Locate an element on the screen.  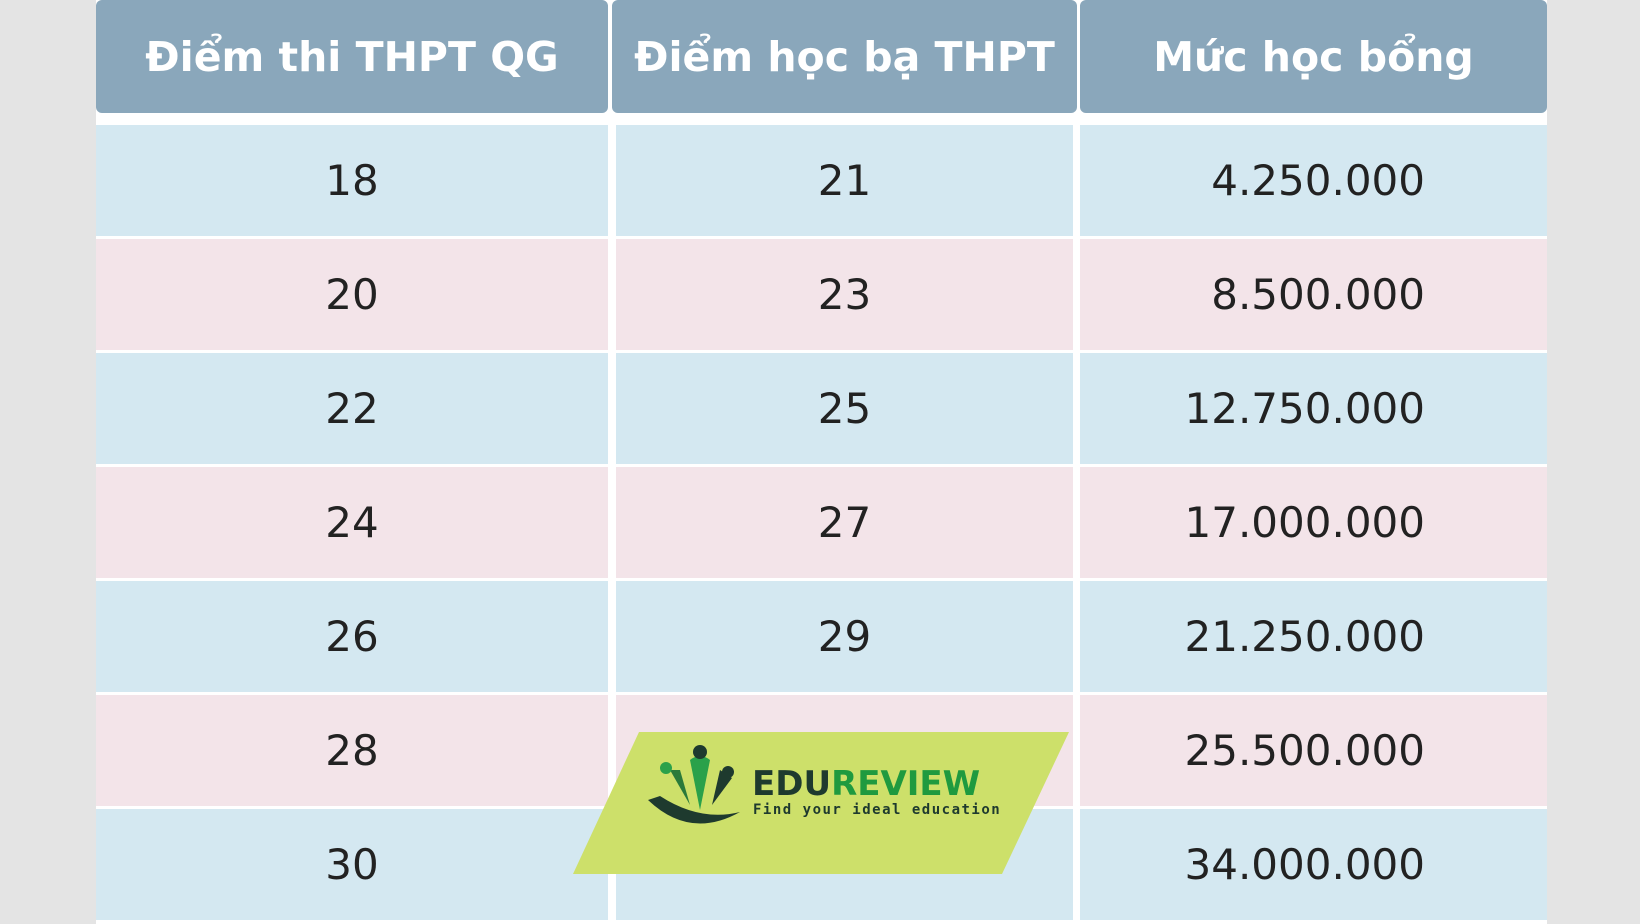
header-cell: Điểm thi THPT QG is located at coordinates (352, 56).